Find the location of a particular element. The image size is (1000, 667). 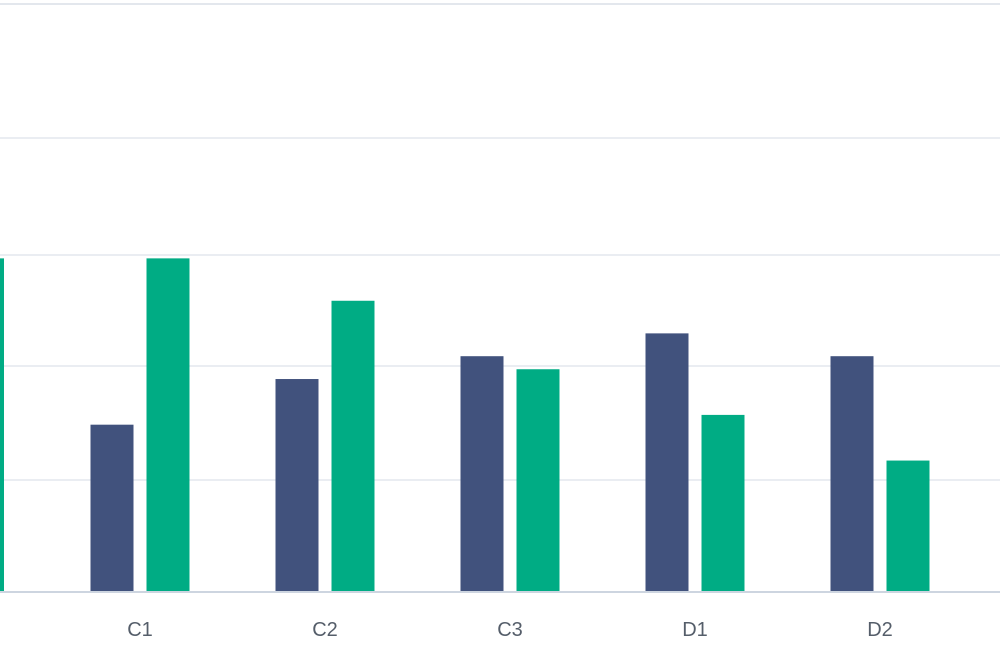

x-tick-labels: C1 C2 C3 D1 D2 is located at coordinates (510, 630).